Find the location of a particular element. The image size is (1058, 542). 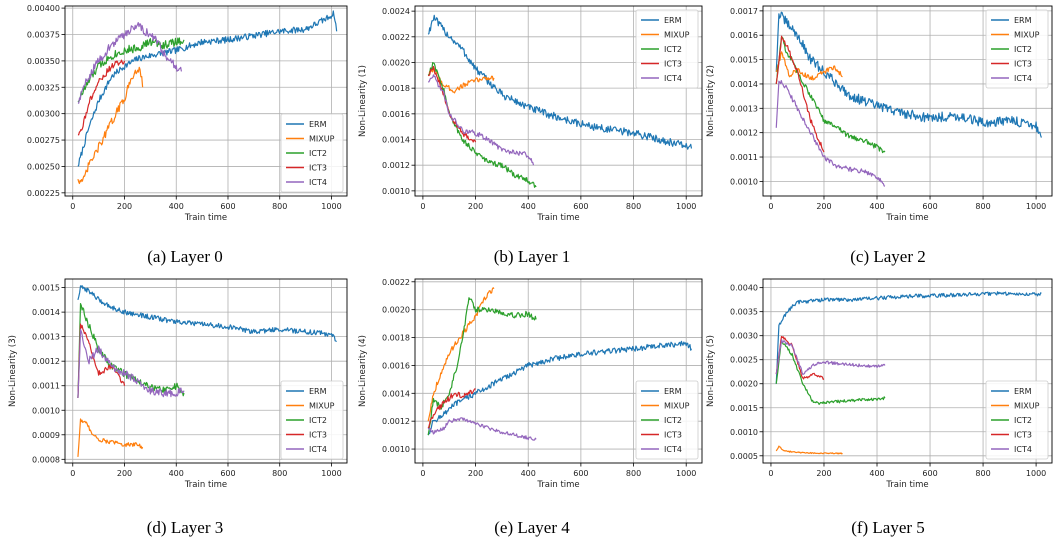

panel-caption: (c) Layer 2 is located at coordinates (888, 256).